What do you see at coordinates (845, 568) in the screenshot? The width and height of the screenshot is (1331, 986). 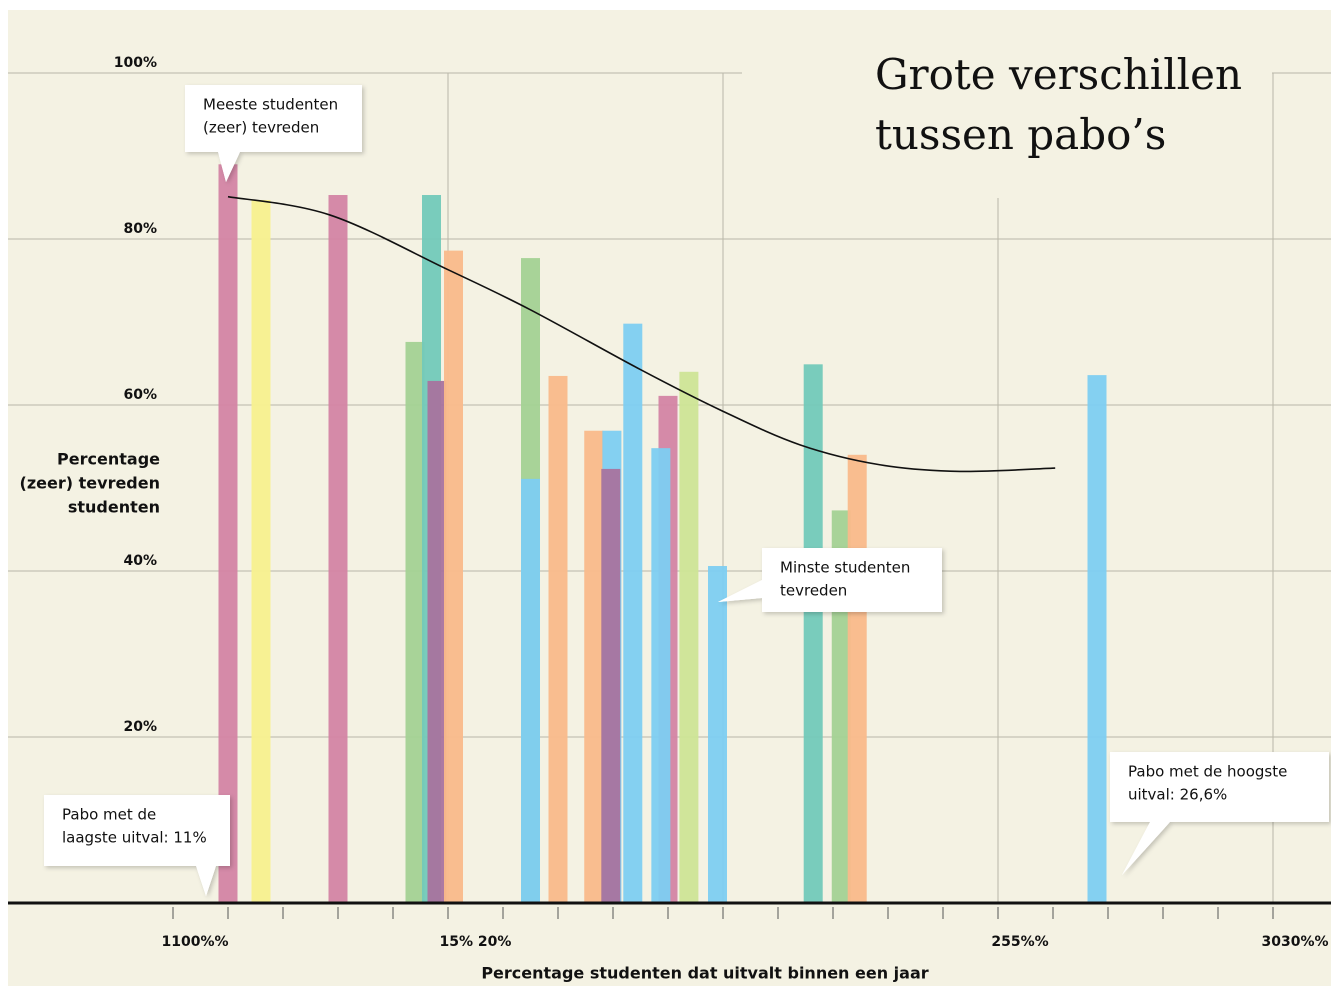 I see `annotation: Minste studenten` at bounding box center [845, 568].